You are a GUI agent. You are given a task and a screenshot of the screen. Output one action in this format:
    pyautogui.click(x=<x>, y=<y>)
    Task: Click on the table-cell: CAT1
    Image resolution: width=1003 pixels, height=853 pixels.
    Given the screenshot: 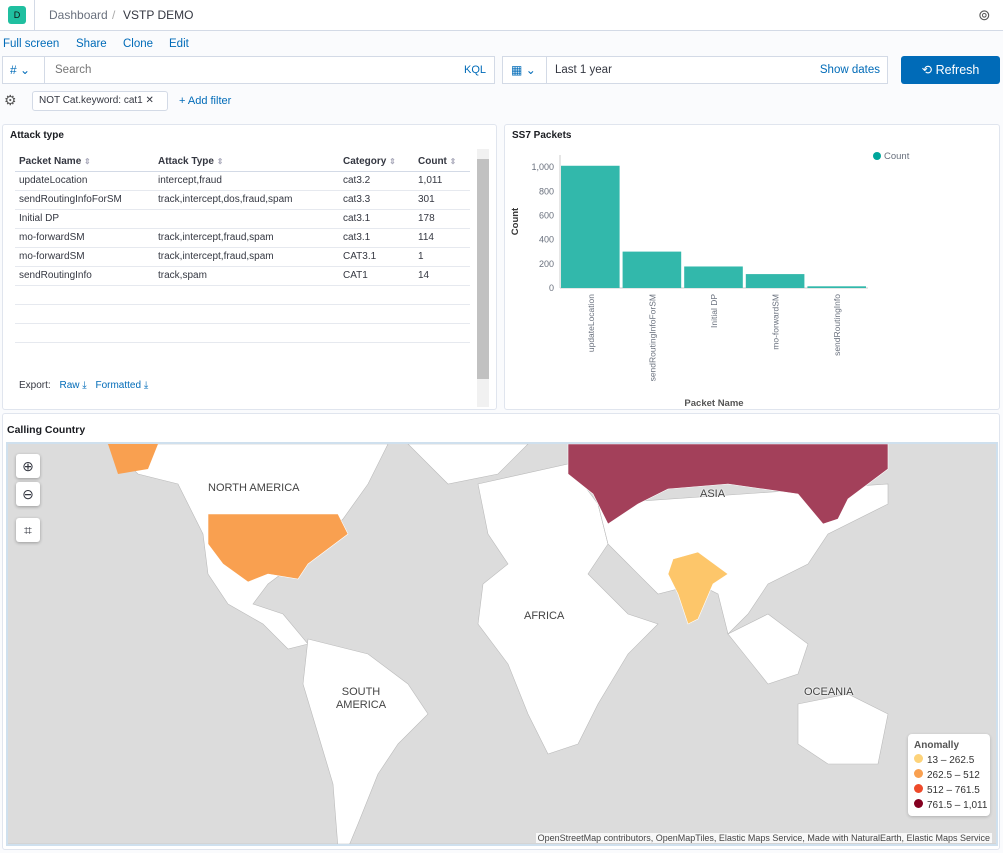 What is the action you would take?
    pyautogui.click(x=376, y=276)
    